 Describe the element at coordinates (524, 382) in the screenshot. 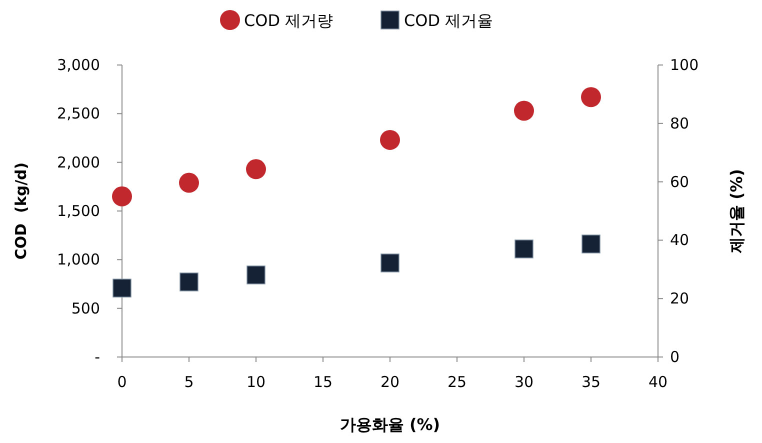

I see `x-tick-label: 30` at that location.